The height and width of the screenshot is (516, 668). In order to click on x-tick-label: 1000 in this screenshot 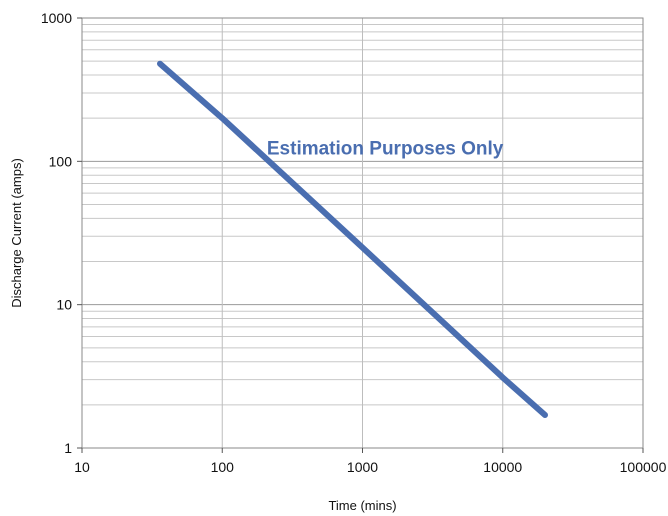, I will do `click(362, 467)`.